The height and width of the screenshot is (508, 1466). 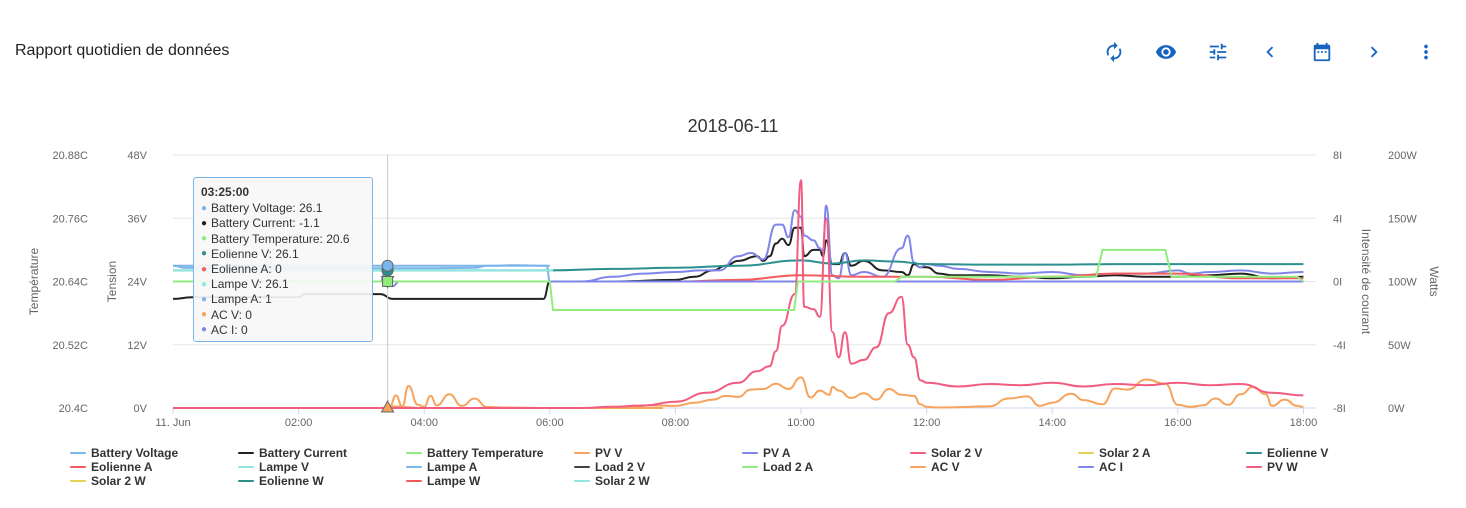 I want to click on refresh-icon, so click(x=1114, y=52).